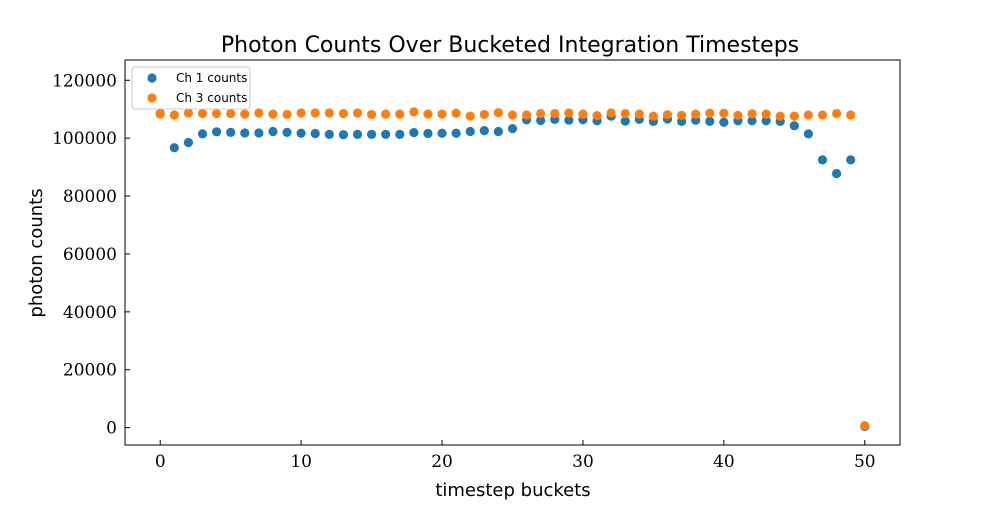 The height and width of the screenshot is (505, 1000). What do you see at coordinates (90, 197) in the screenshot?
I see `y-tick-label: 80000` at bounding box center [90, 197].